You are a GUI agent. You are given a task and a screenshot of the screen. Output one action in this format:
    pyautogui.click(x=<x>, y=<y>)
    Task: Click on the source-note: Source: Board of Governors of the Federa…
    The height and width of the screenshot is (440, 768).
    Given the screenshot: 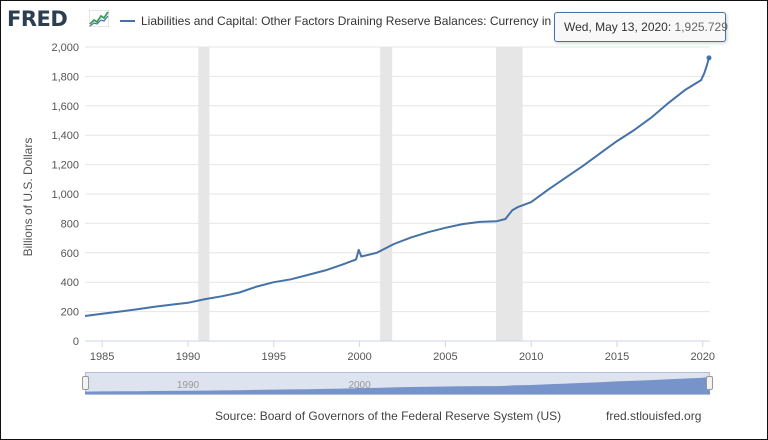 What is the action you would take?
    pyautogui.click(x=388, y=416)
    